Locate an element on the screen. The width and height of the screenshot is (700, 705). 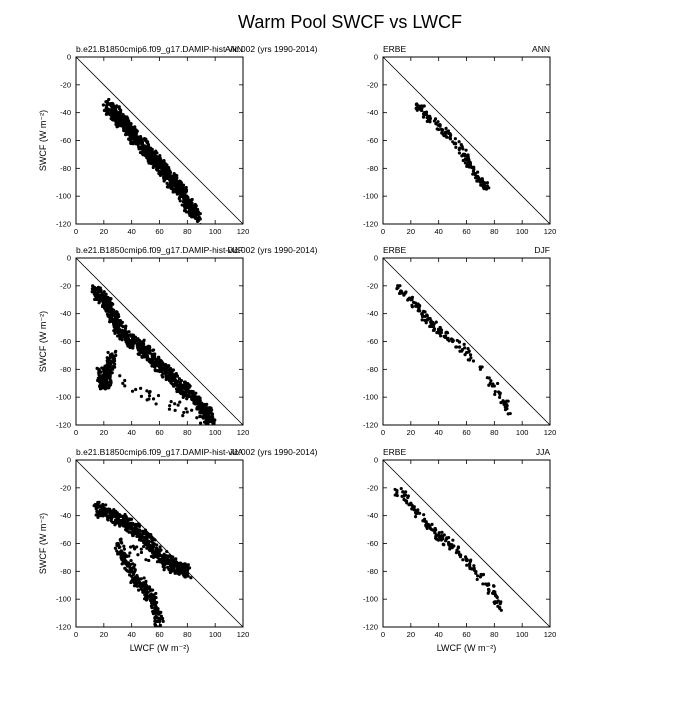
y-tick-label: -60 is located at coordinates (65, 341).